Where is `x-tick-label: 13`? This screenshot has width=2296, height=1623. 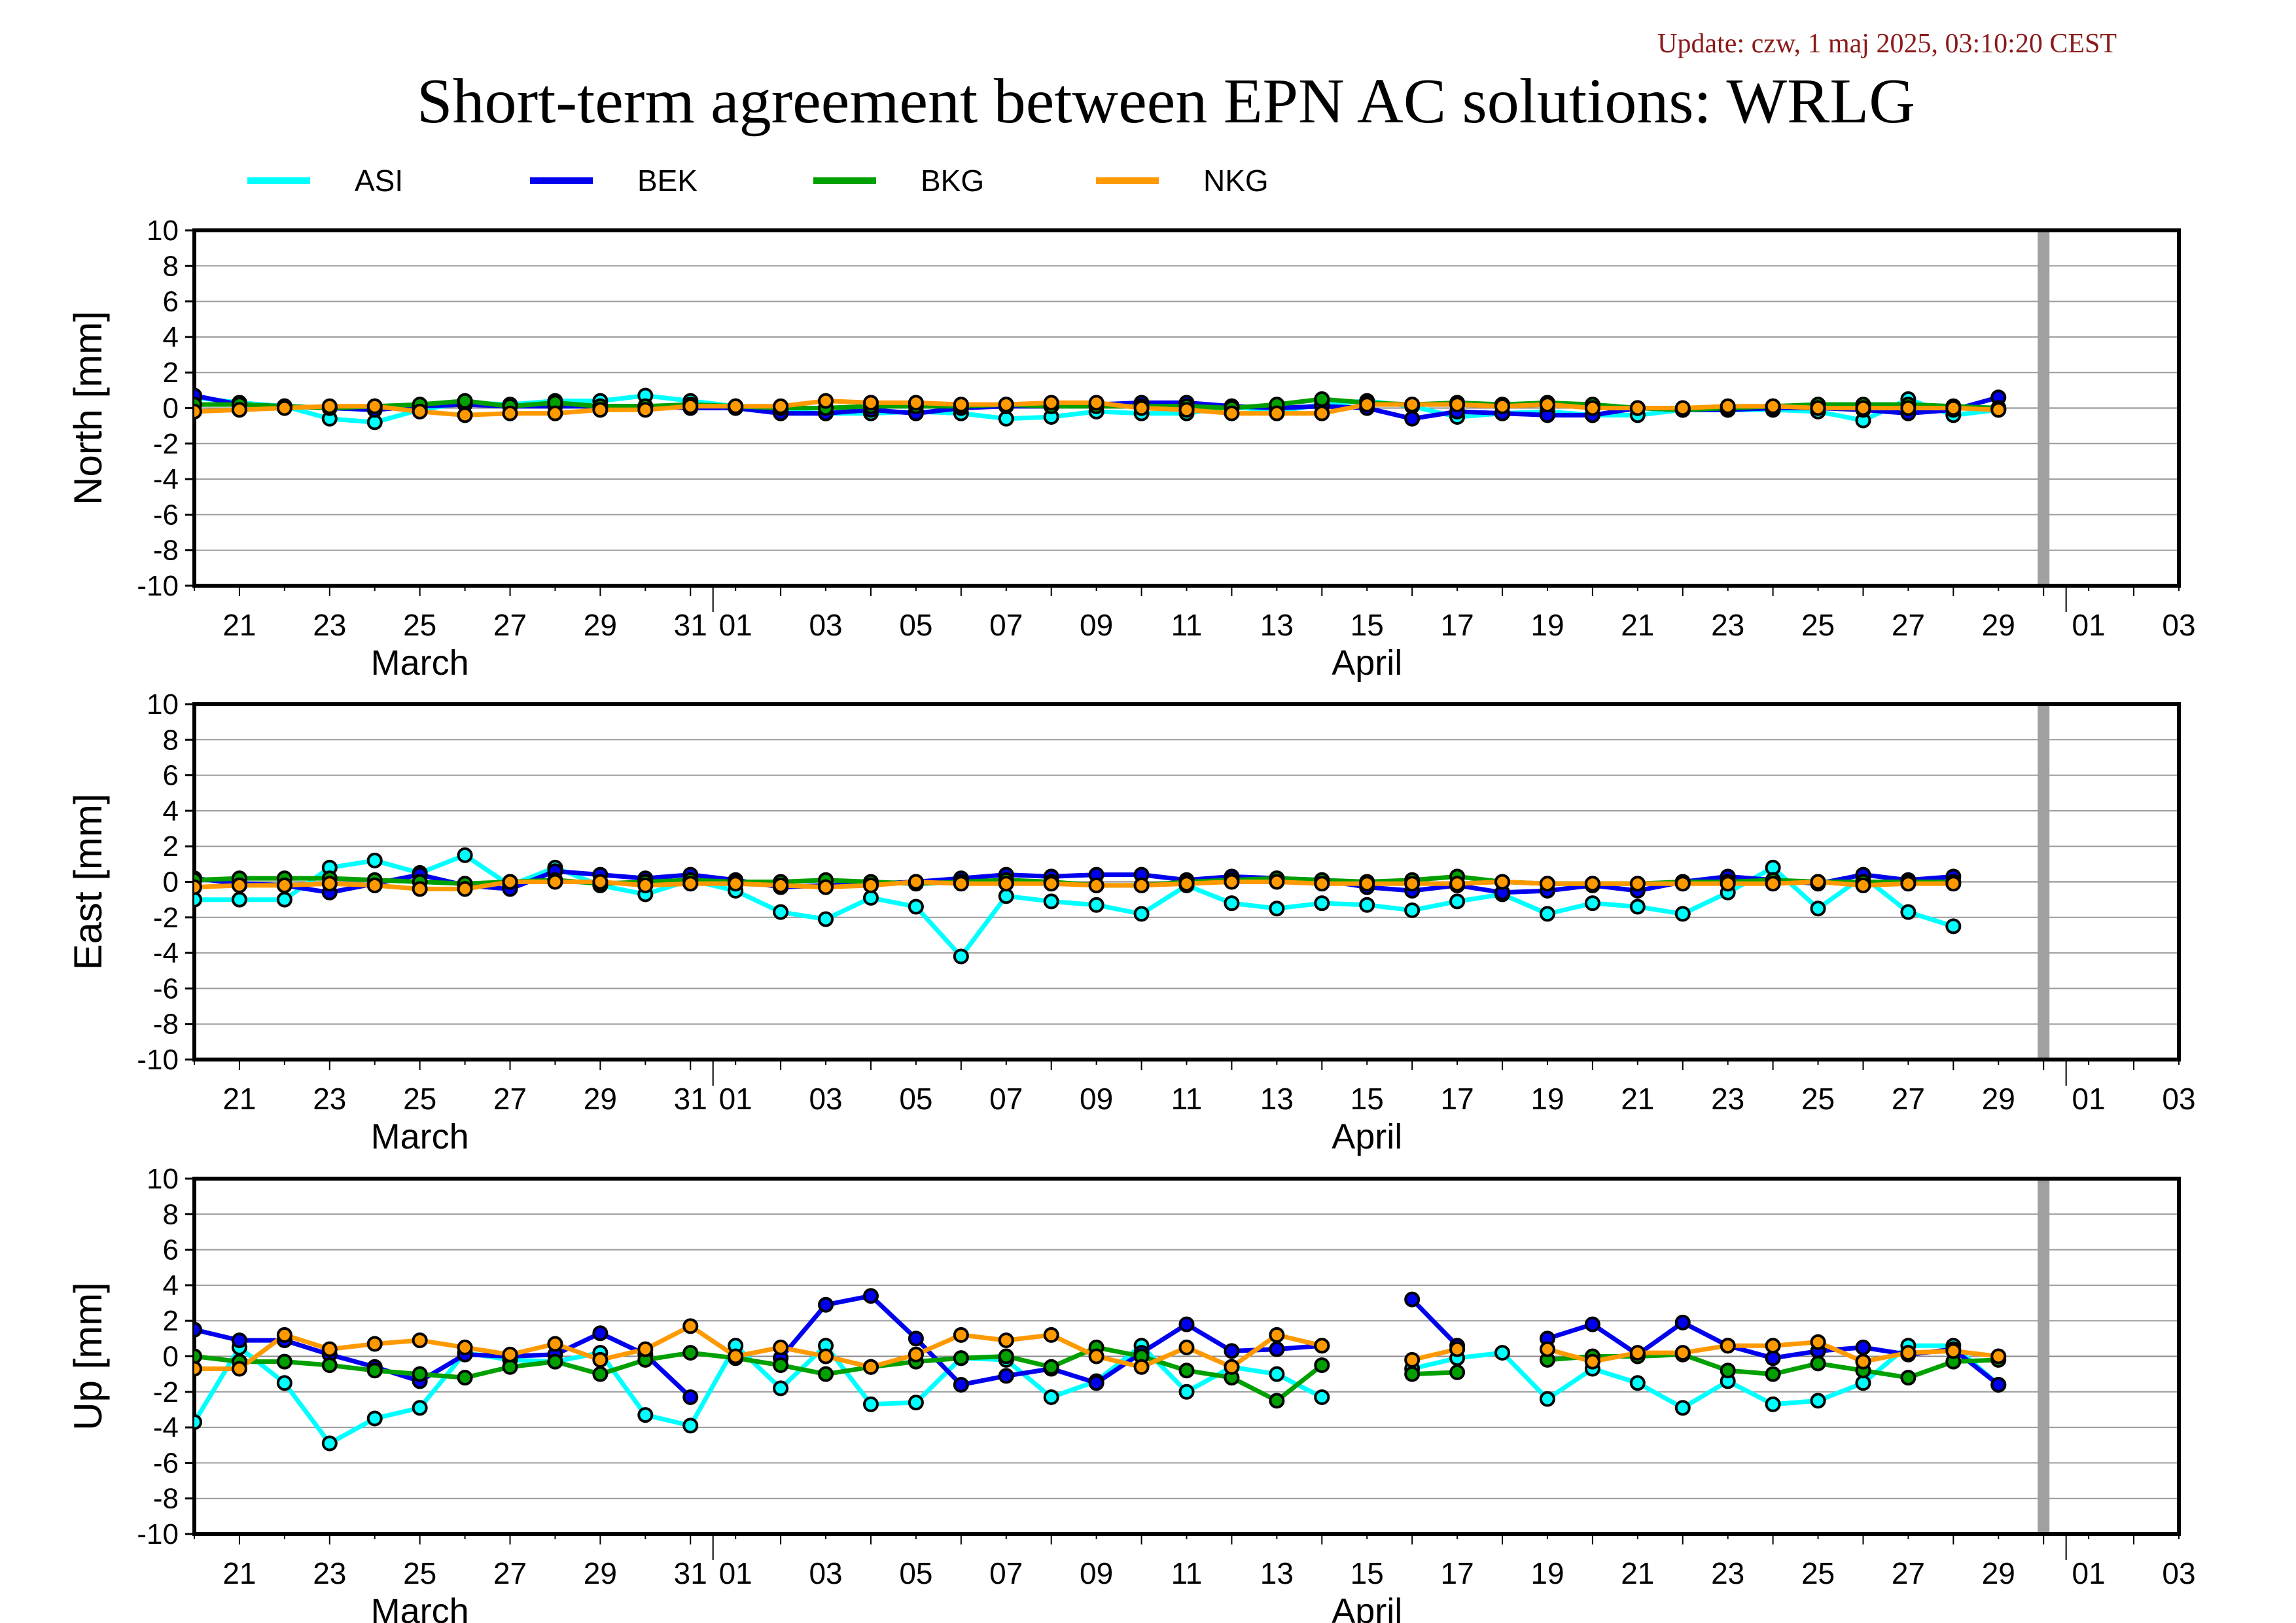 x-tick-label: 13 is located at coordinates (1277, 625).